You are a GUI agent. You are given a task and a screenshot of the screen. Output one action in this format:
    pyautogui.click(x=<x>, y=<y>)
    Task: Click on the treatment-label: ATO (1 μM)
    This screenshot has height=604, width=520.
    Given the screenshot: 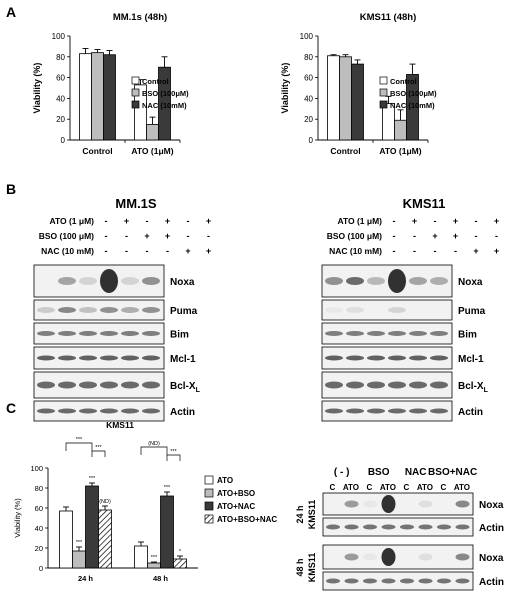 What is the action you would take?
    pyautogui.click(x=359, y=221)
    